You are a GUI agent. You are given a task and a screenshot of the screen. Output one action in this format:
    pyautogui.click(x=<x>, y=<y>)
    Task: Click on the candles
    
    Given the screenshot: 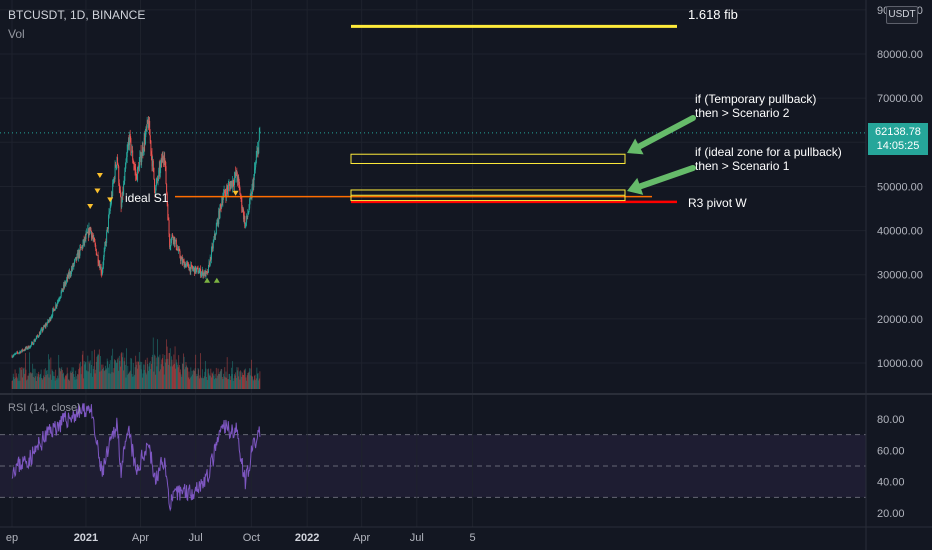 What is the action you would take?
    pyautogui.click(x=136, y=237)
    